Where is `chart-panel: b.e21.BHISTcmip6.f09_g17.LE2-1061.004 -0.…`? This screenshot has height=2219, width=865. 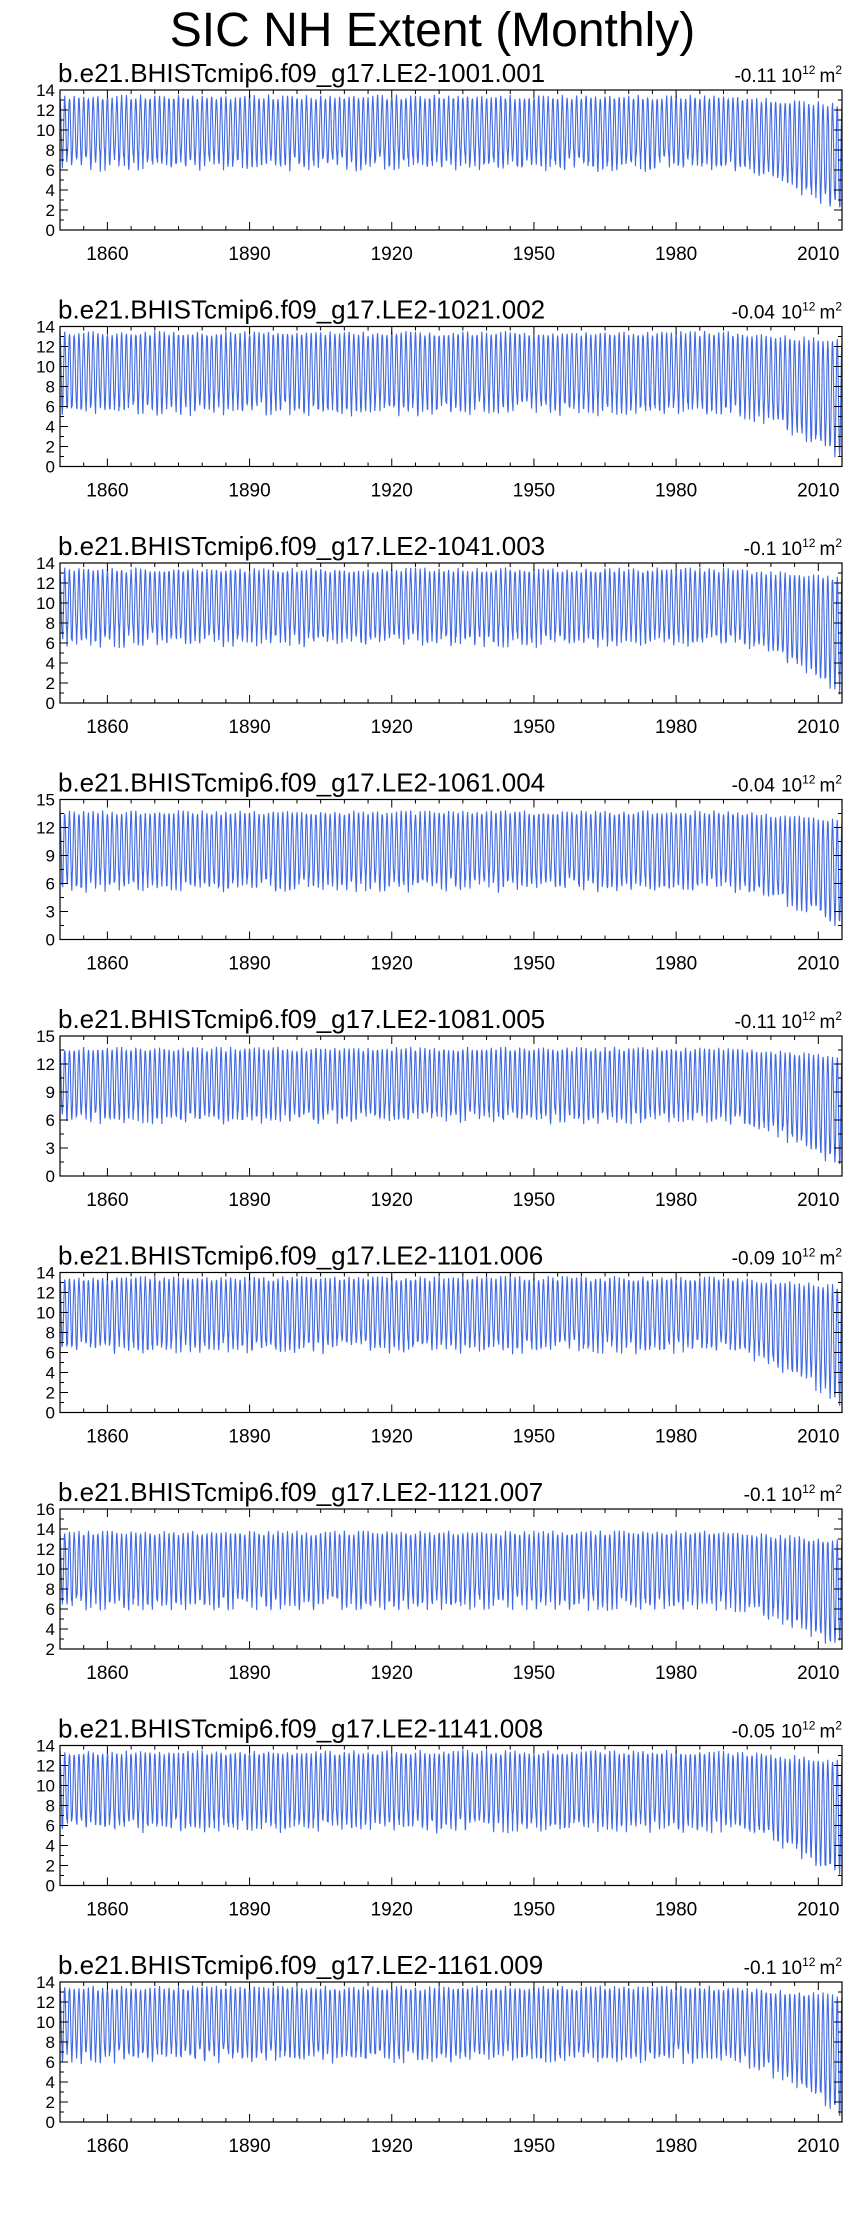 chart-panel: b.e21.BHISTcmip6.f09_g17.LE2-1061.004 -0.… is located at coordinates (439, 871).